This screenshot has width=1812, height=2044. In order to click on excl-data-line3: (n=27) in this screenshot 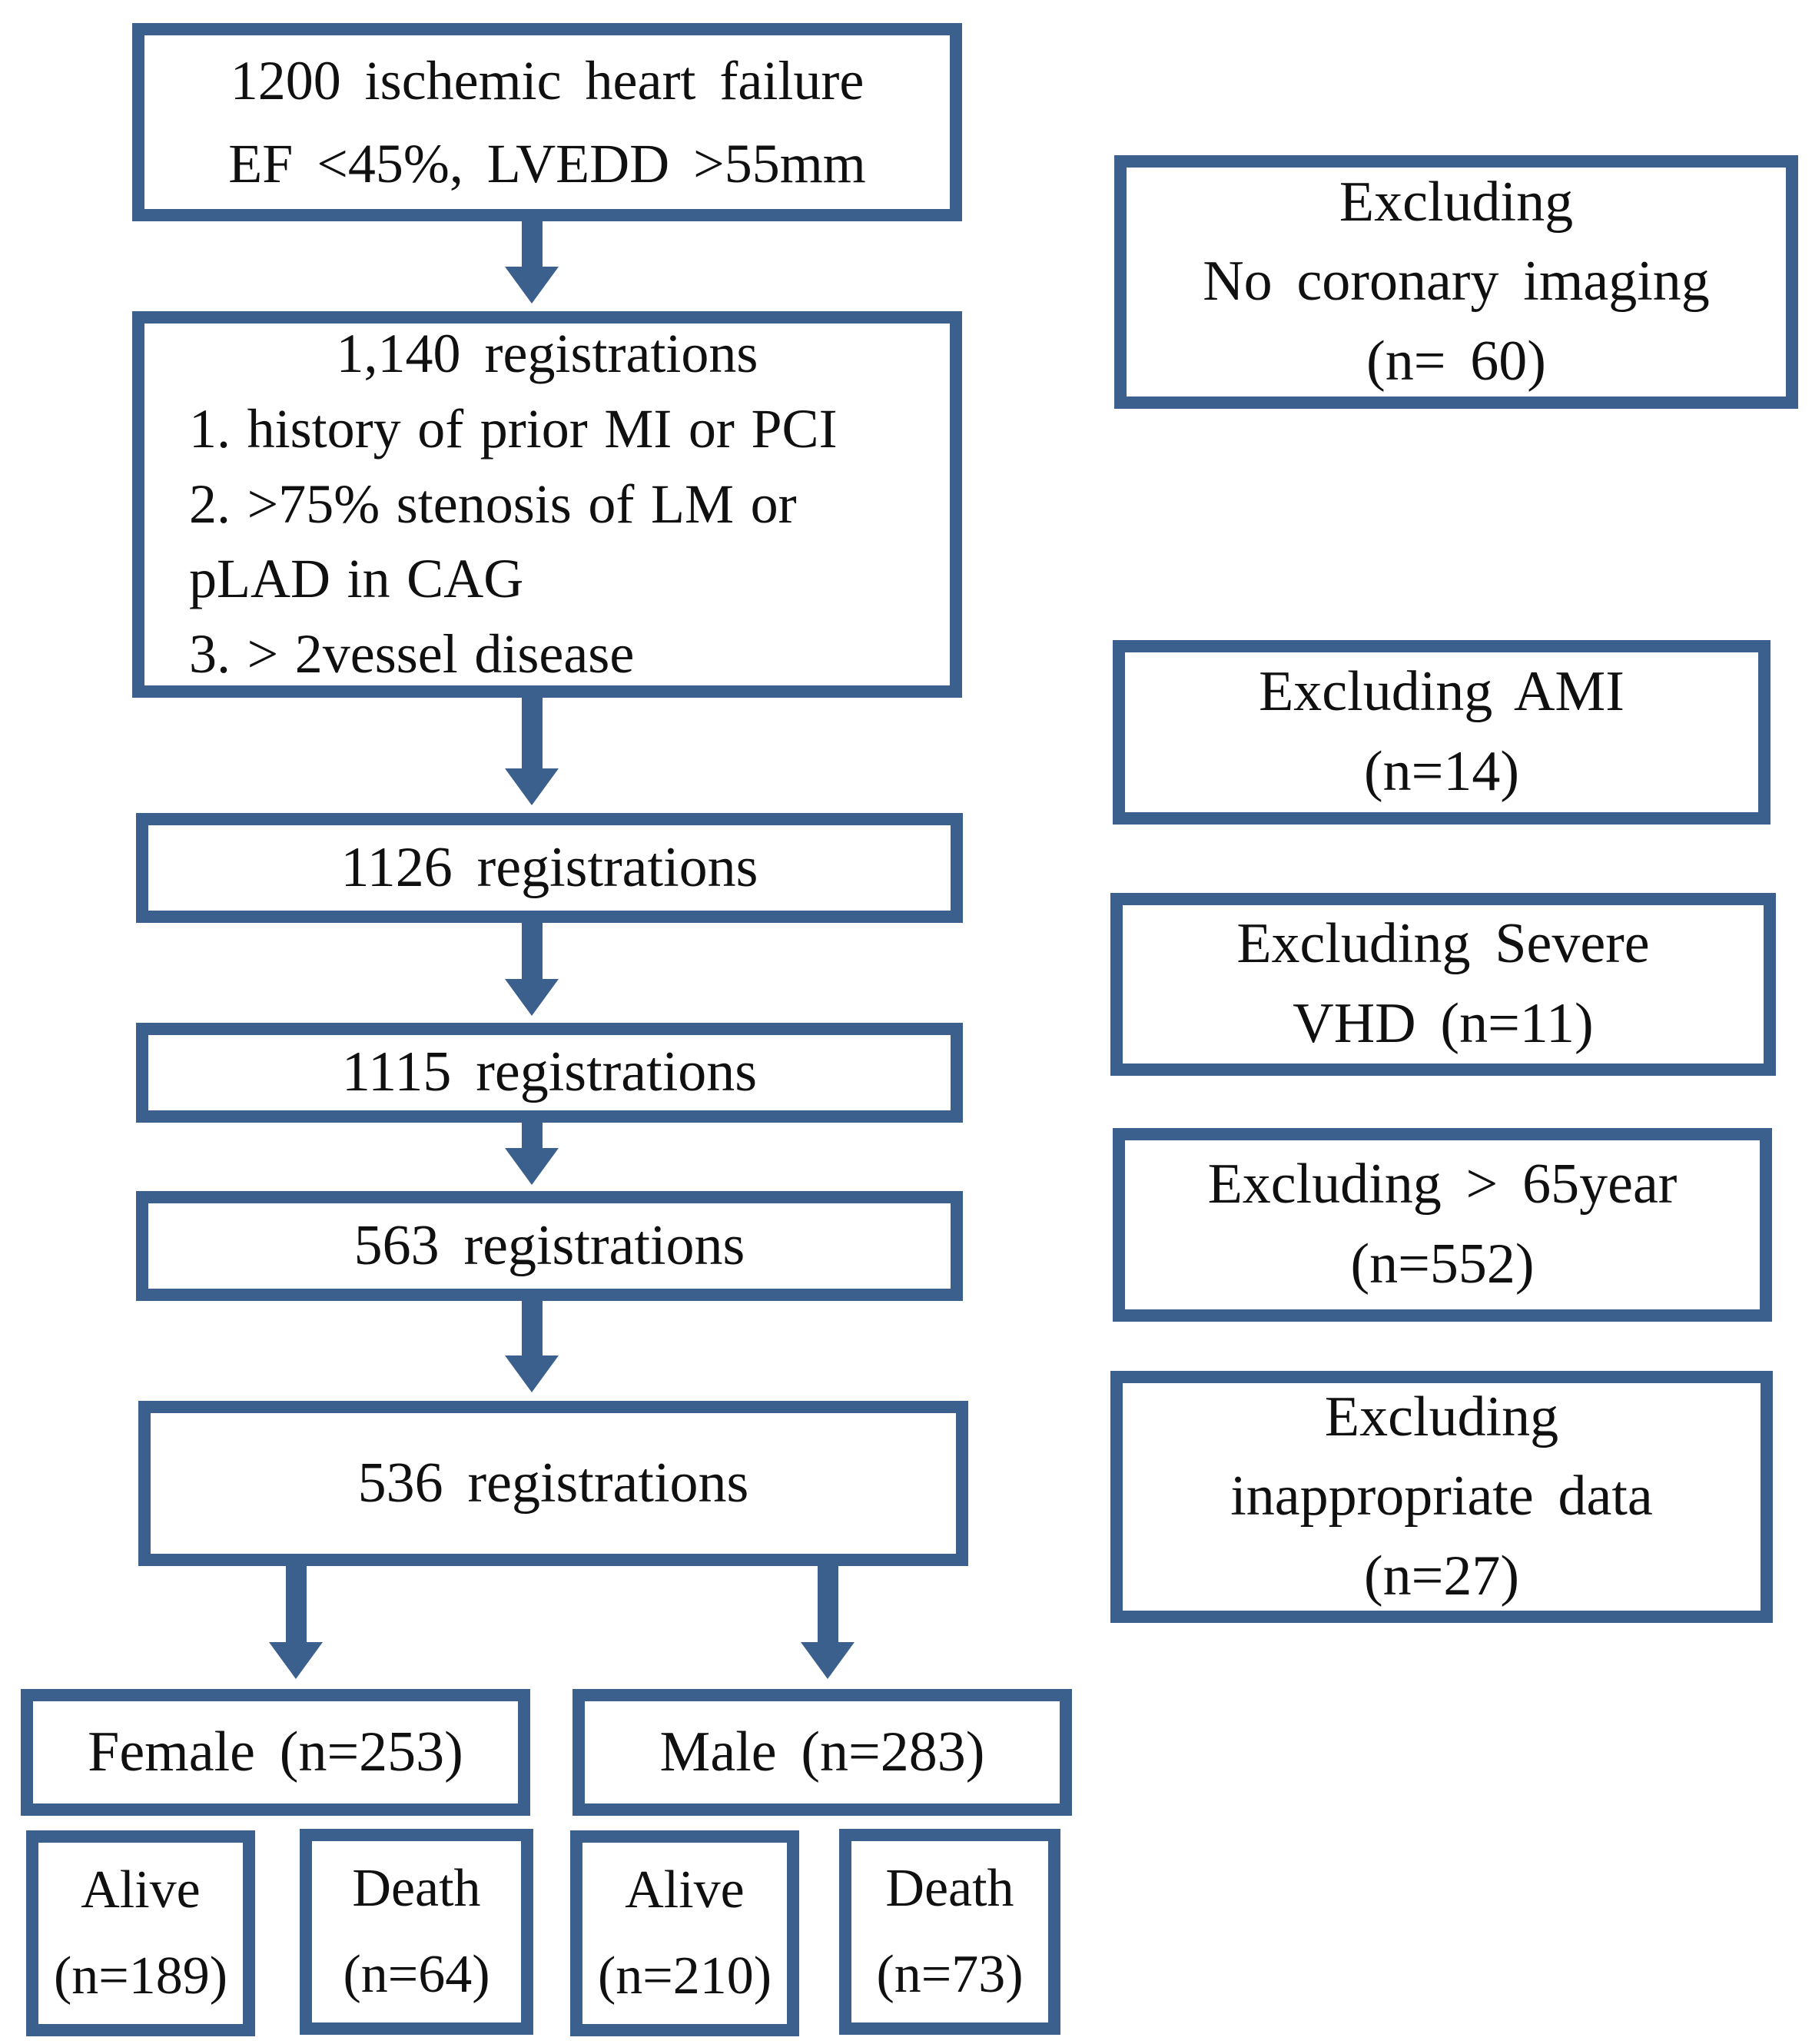, I will do `click(1441, 1576)`.